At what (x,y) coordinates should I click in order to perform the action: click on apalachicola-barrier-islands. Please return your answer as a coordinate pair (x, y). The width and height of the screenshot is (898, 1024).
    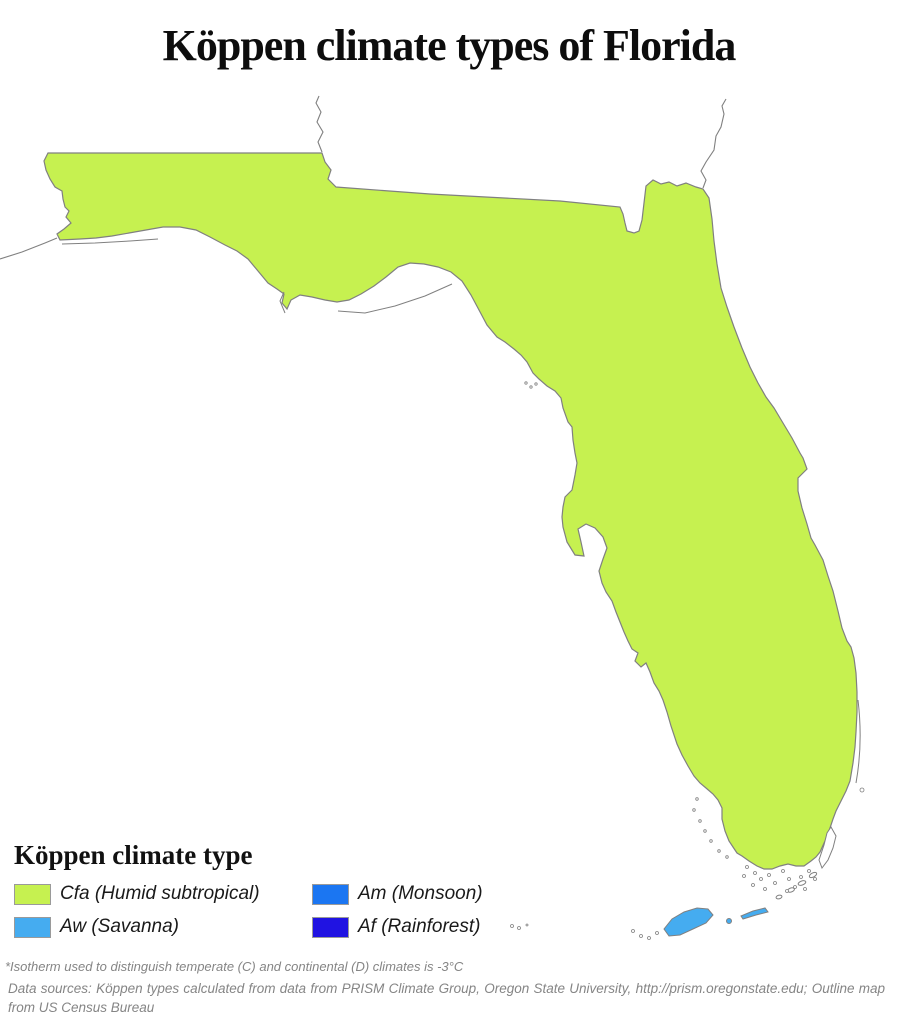
    Looking at the image, I should click on (395, 298).